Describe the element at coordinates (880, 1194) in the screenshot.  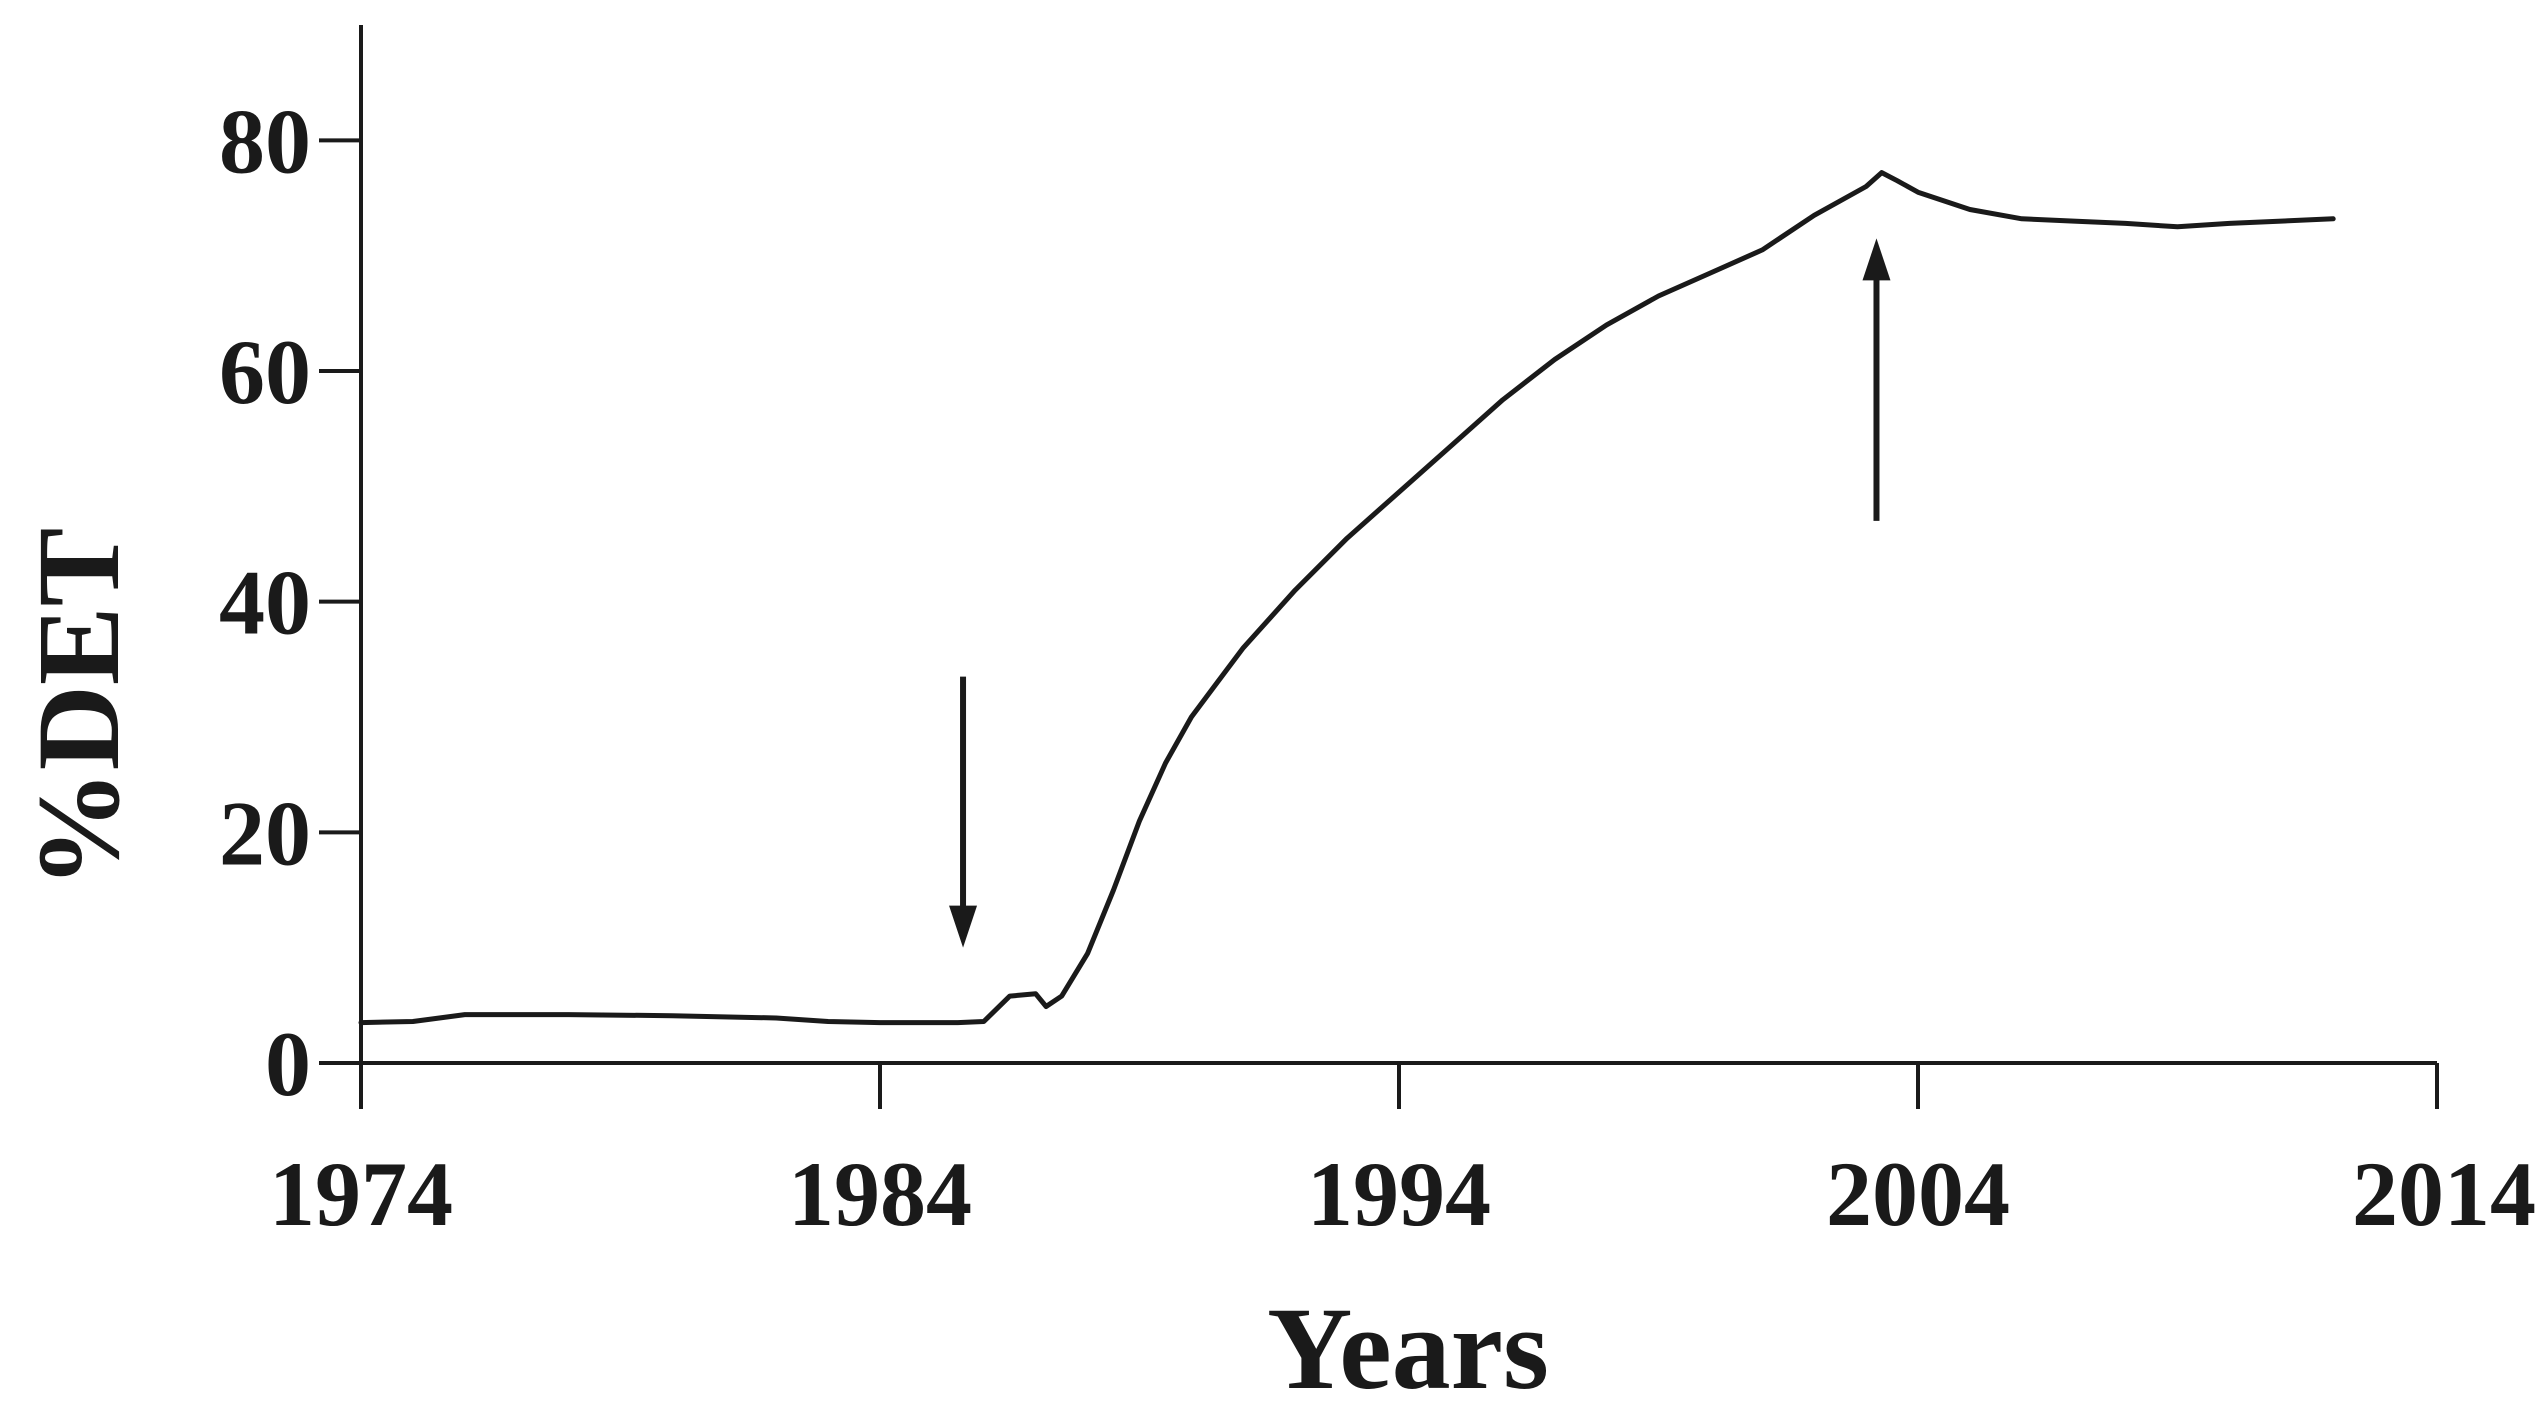
I see `x-tick-label: 1984` at that location.